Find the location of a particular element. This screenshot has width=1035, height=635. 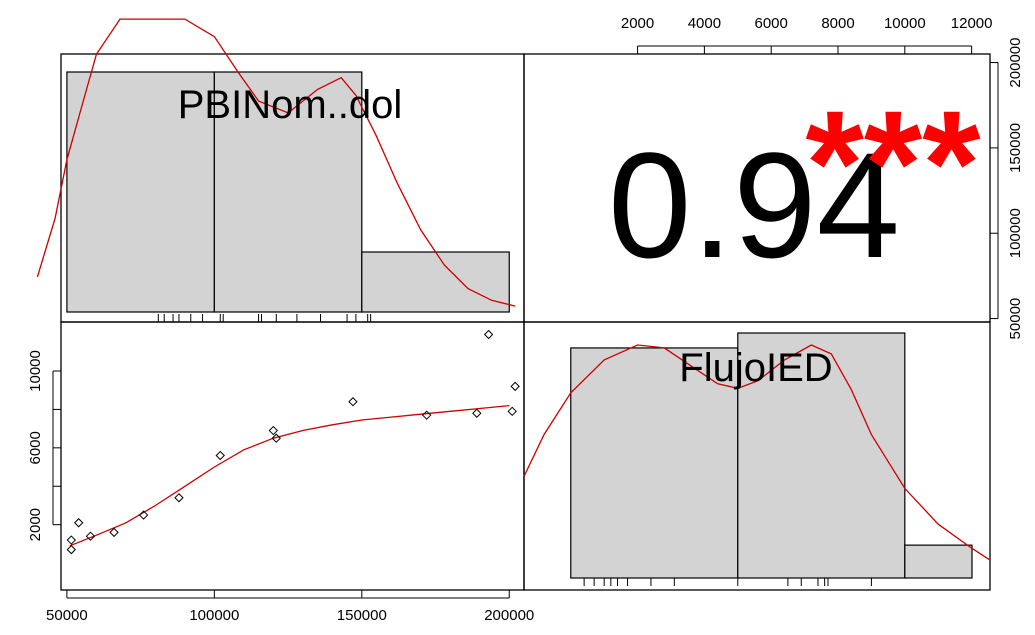

flujo-left-tick-label: 6000 is located at coordinates (35, 447).